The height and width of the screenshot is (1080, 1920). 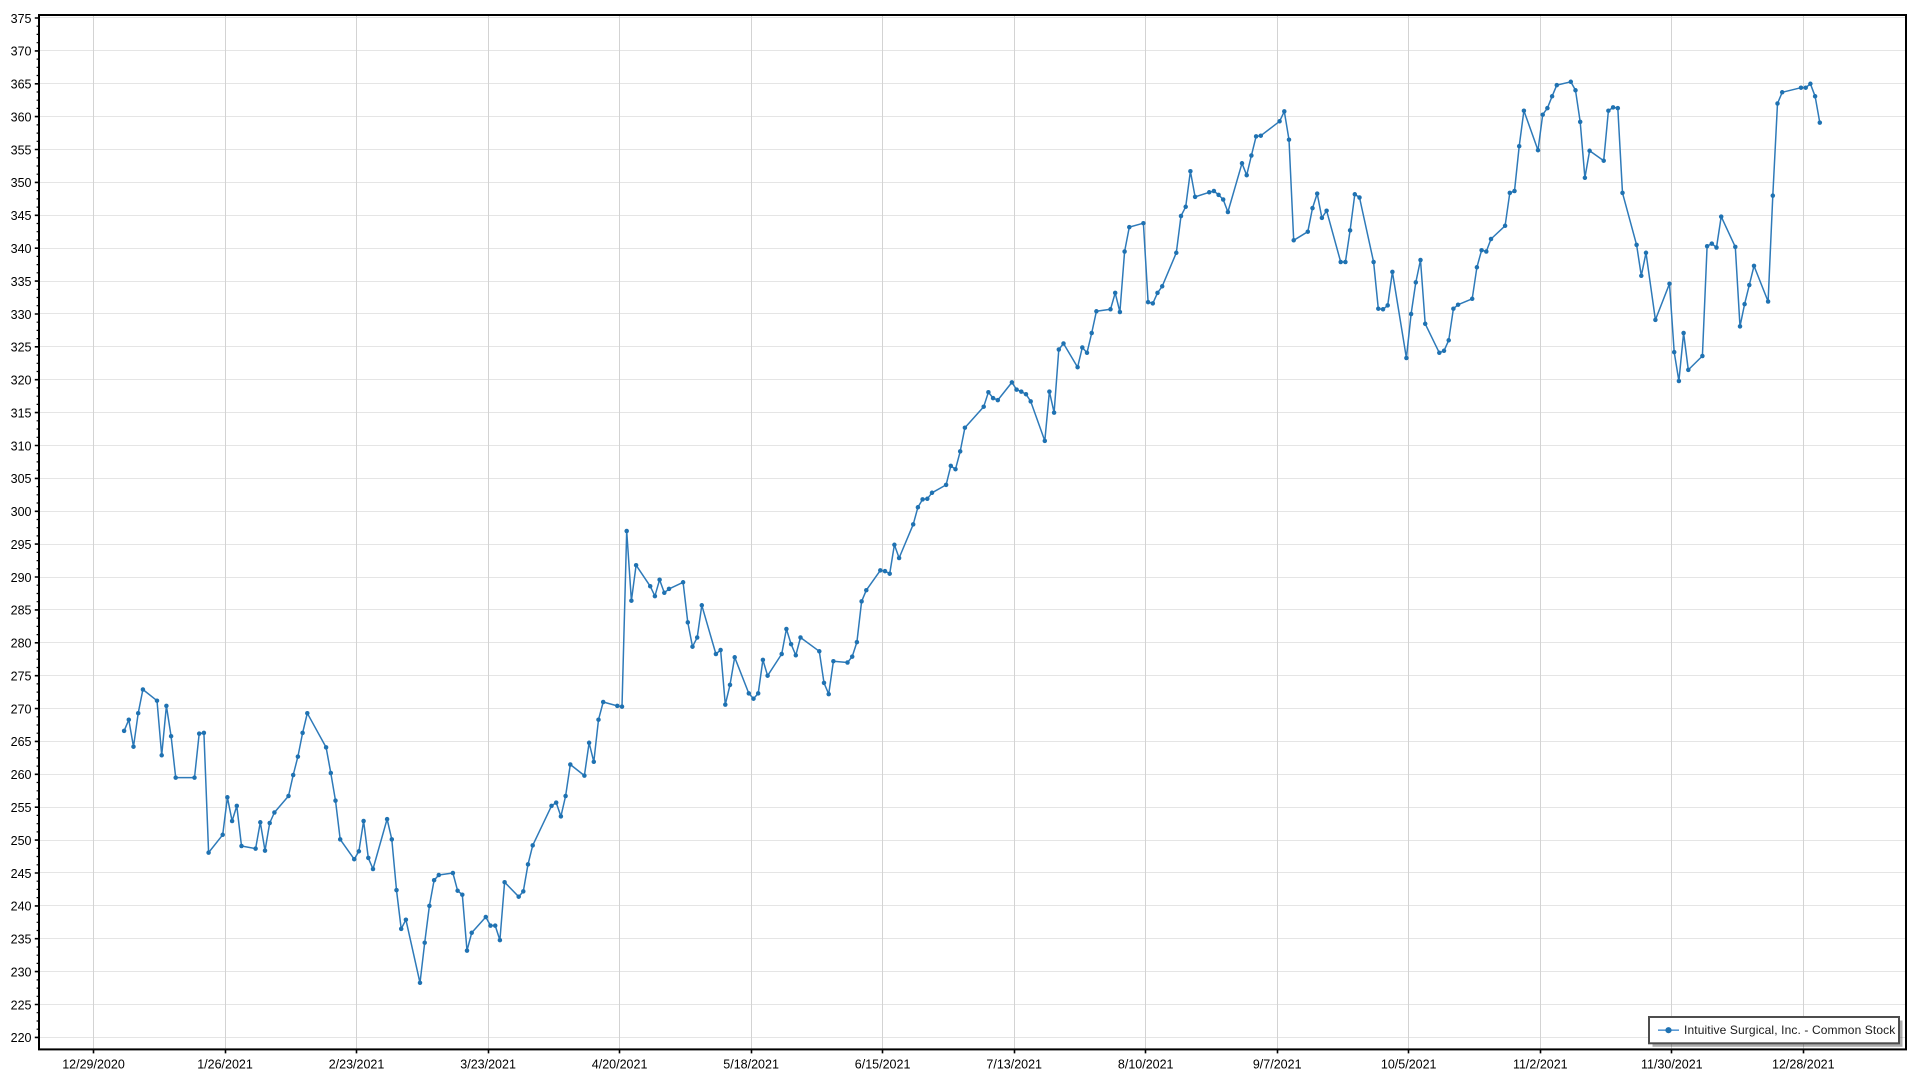 I want to click on svg-text: 250, so click(x=21, y=841).